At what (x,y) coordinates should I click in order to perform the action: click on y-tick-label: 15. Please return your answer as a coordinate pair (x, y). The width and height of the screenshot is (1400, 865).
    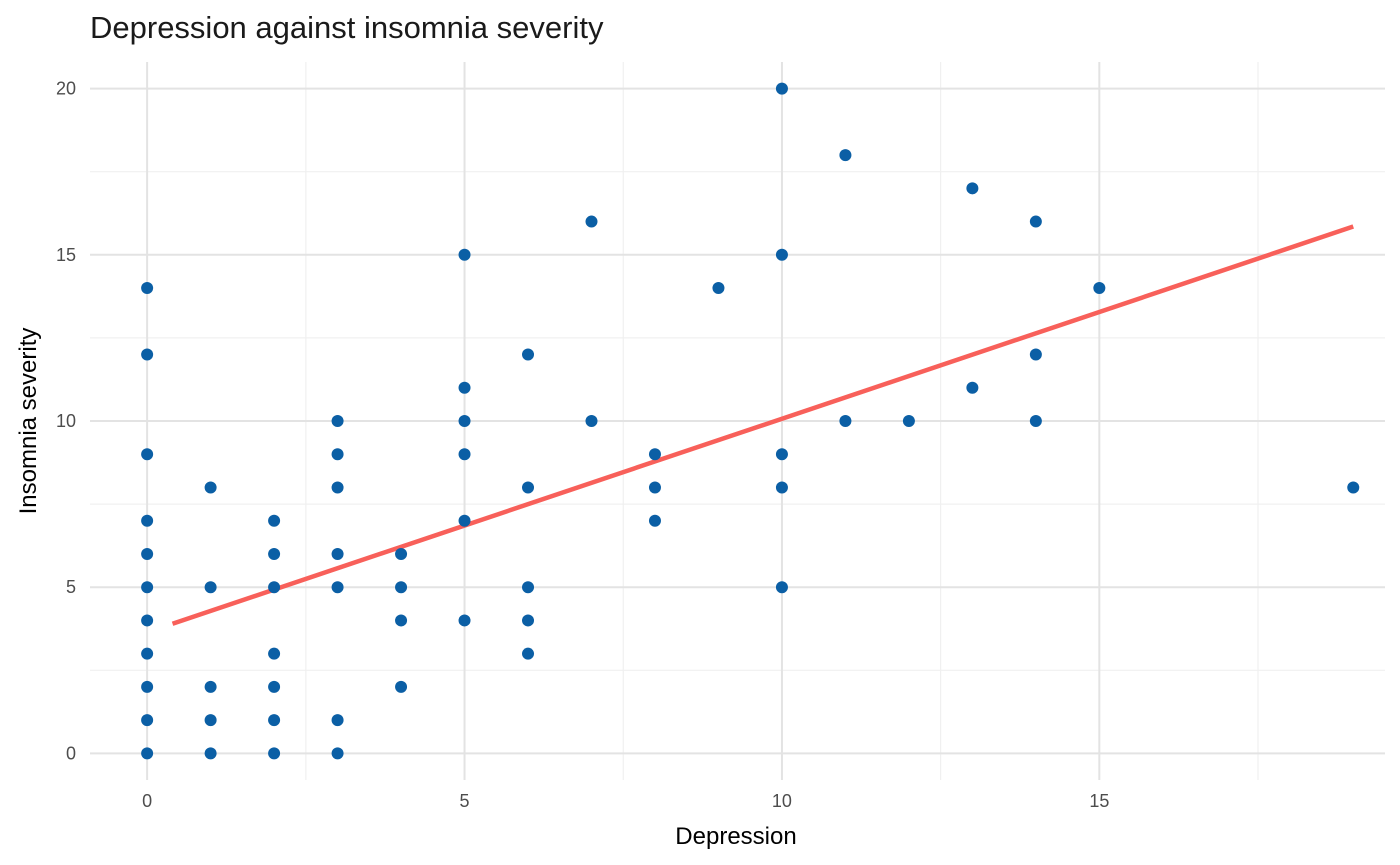
    Looking at the image, I should click on (66, 255).